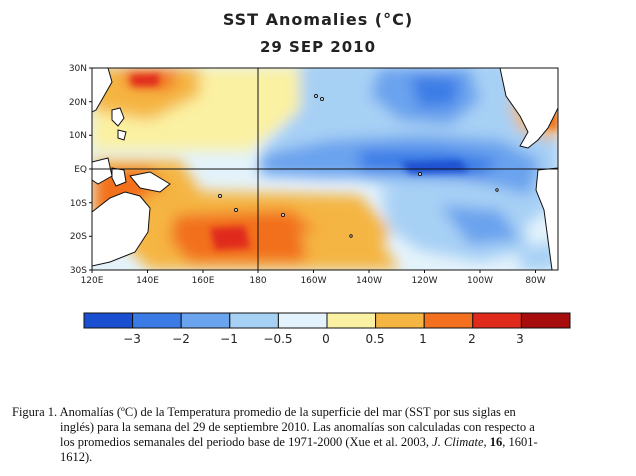 Image resolution: width=636 pixels, height=476 pixels. I want to click on lon-ticks, so click(313, 271).